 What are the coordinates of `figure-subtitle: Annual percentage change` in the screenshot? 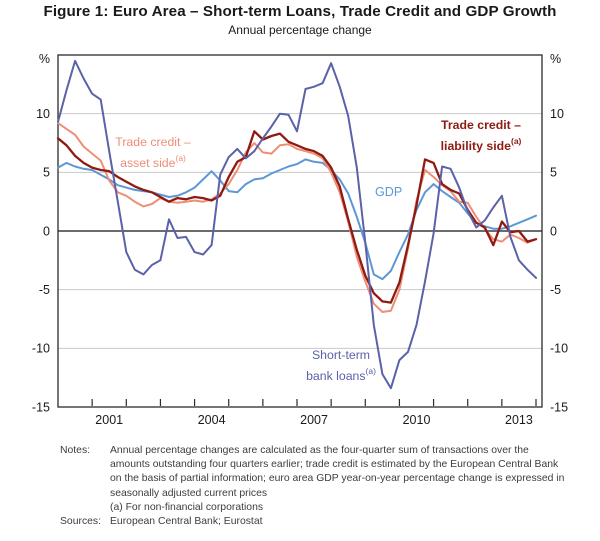 It's located at (300, 30).